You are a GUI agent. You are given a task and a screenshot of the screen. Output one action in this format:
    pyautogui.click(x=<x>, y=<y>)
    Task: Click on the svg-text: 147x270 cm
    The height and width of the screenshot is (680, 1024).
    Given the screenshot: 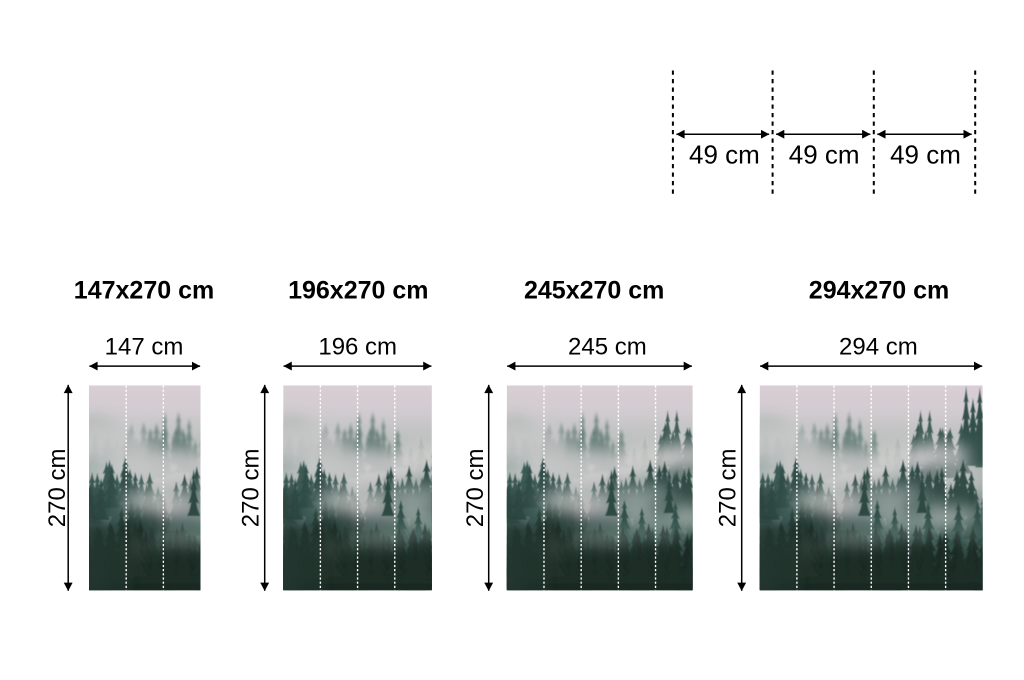 What is the action you would take?
    pyautogui.click(x=144, y=291)
    